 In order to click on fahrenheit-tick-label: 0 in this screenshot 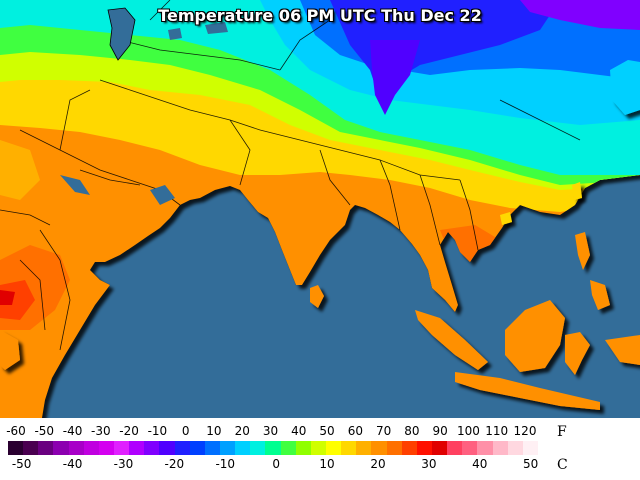, I will do `click(185, 431)`.